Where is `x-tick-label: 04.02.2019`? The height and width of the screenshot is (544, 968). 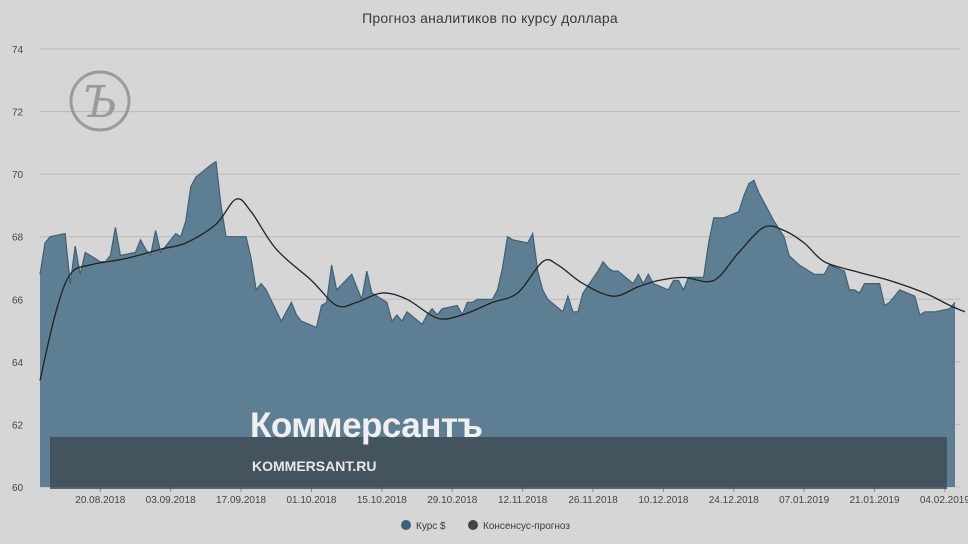 x-tick-label: 04.02.2019 is located at coordinates (944, 500).